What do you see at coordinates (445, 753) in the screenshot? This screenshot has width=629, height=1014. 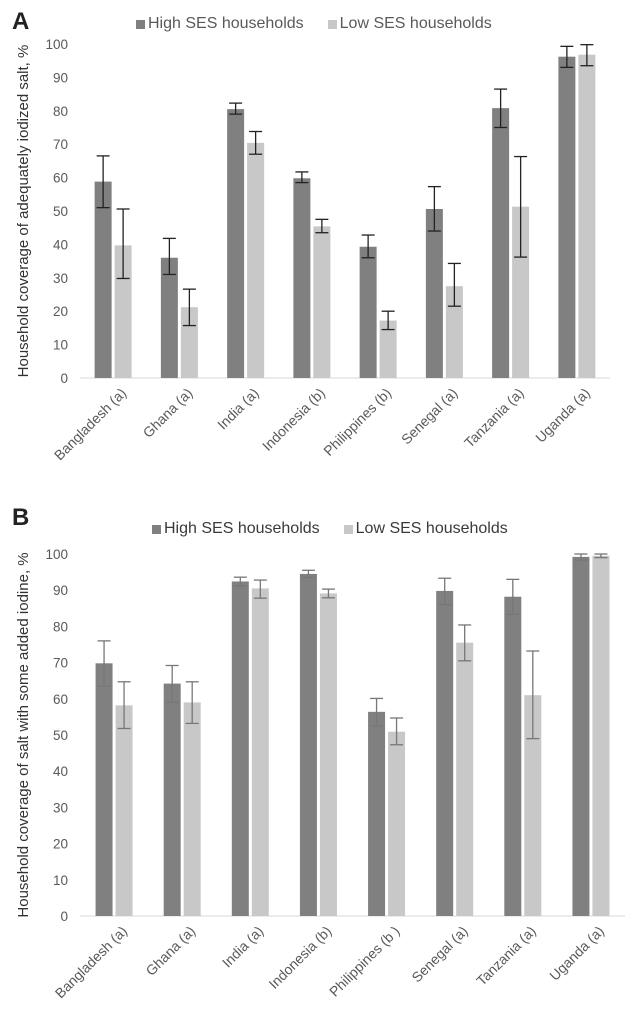 I see `bar-high-ses-households-senegal-a` at bounding box center [445, 753].